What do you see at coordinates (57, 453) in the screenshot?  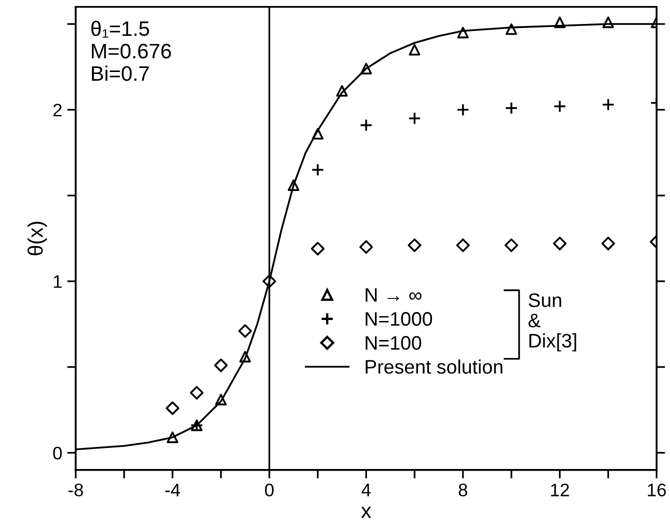 I see `y-tick-label: 0` at bounding box center [57, 453].